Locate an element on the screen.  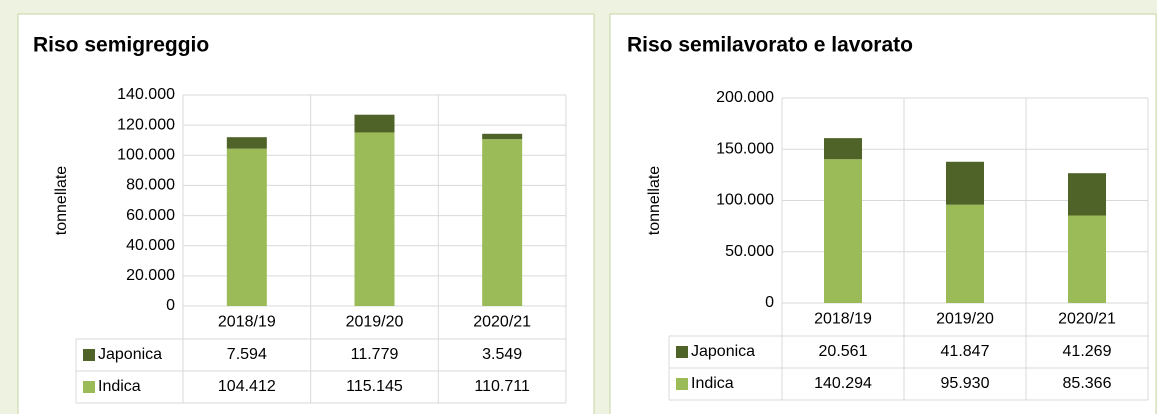
table-value: 115.145 is located at coordinates (374, 386).